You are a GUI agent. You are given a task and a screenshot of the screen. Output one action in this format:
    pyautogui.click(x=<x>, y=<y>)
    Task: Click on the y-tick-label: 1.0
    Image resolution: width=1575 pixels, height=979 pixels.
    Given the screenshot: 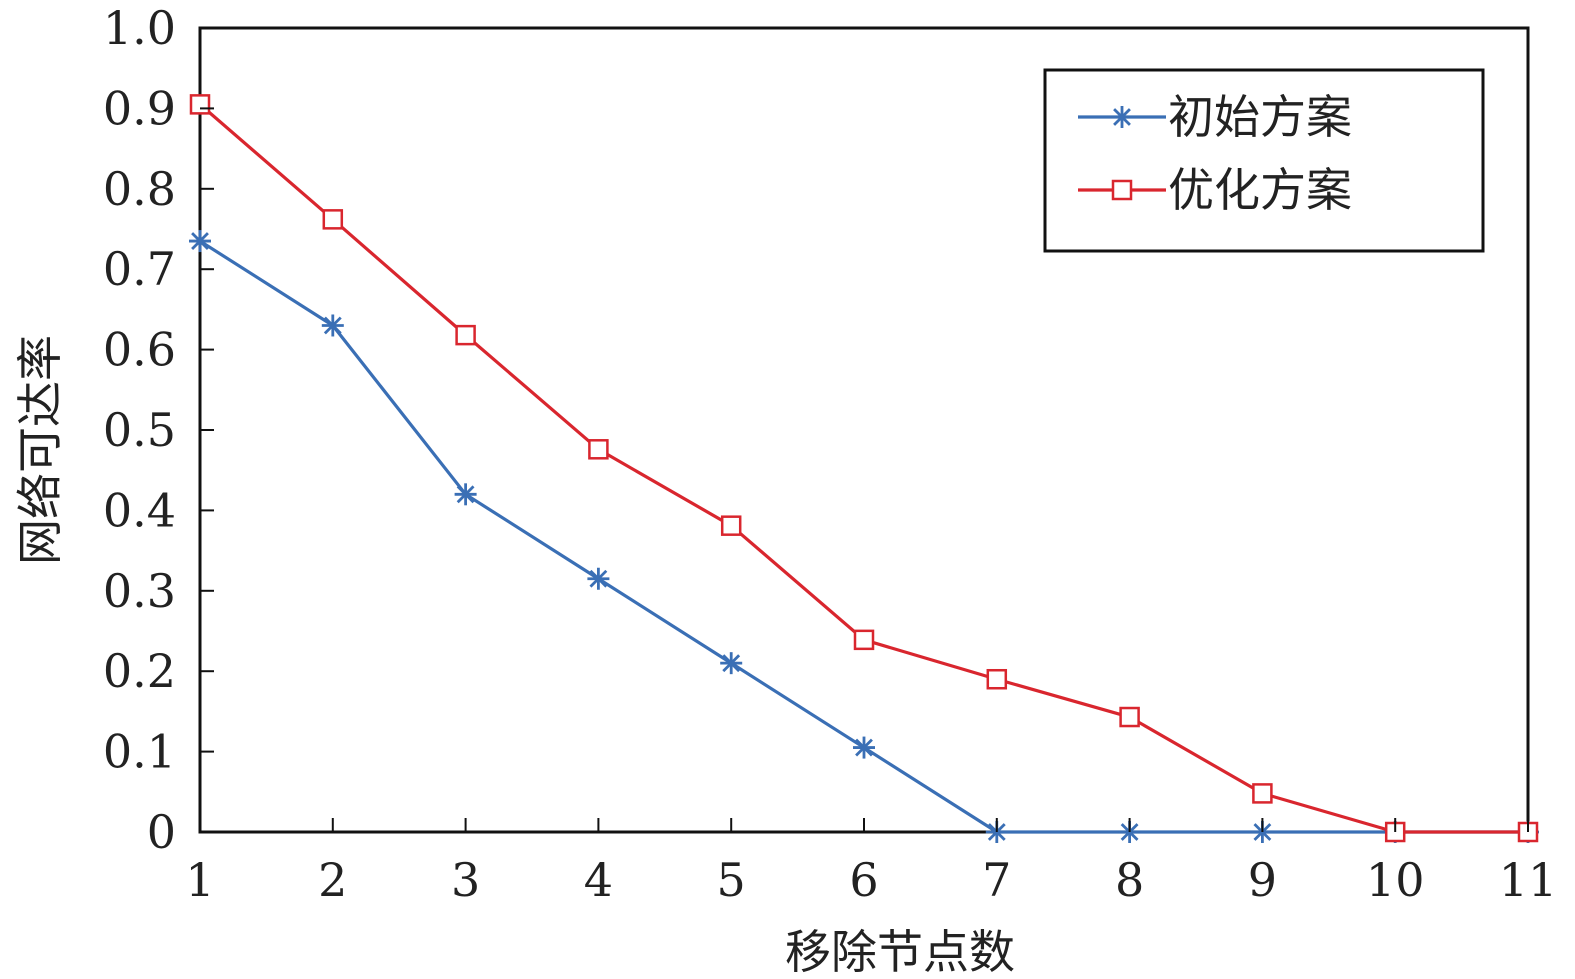 What is the action you would take?
    pyautogui.click(x=139, y=28)
    